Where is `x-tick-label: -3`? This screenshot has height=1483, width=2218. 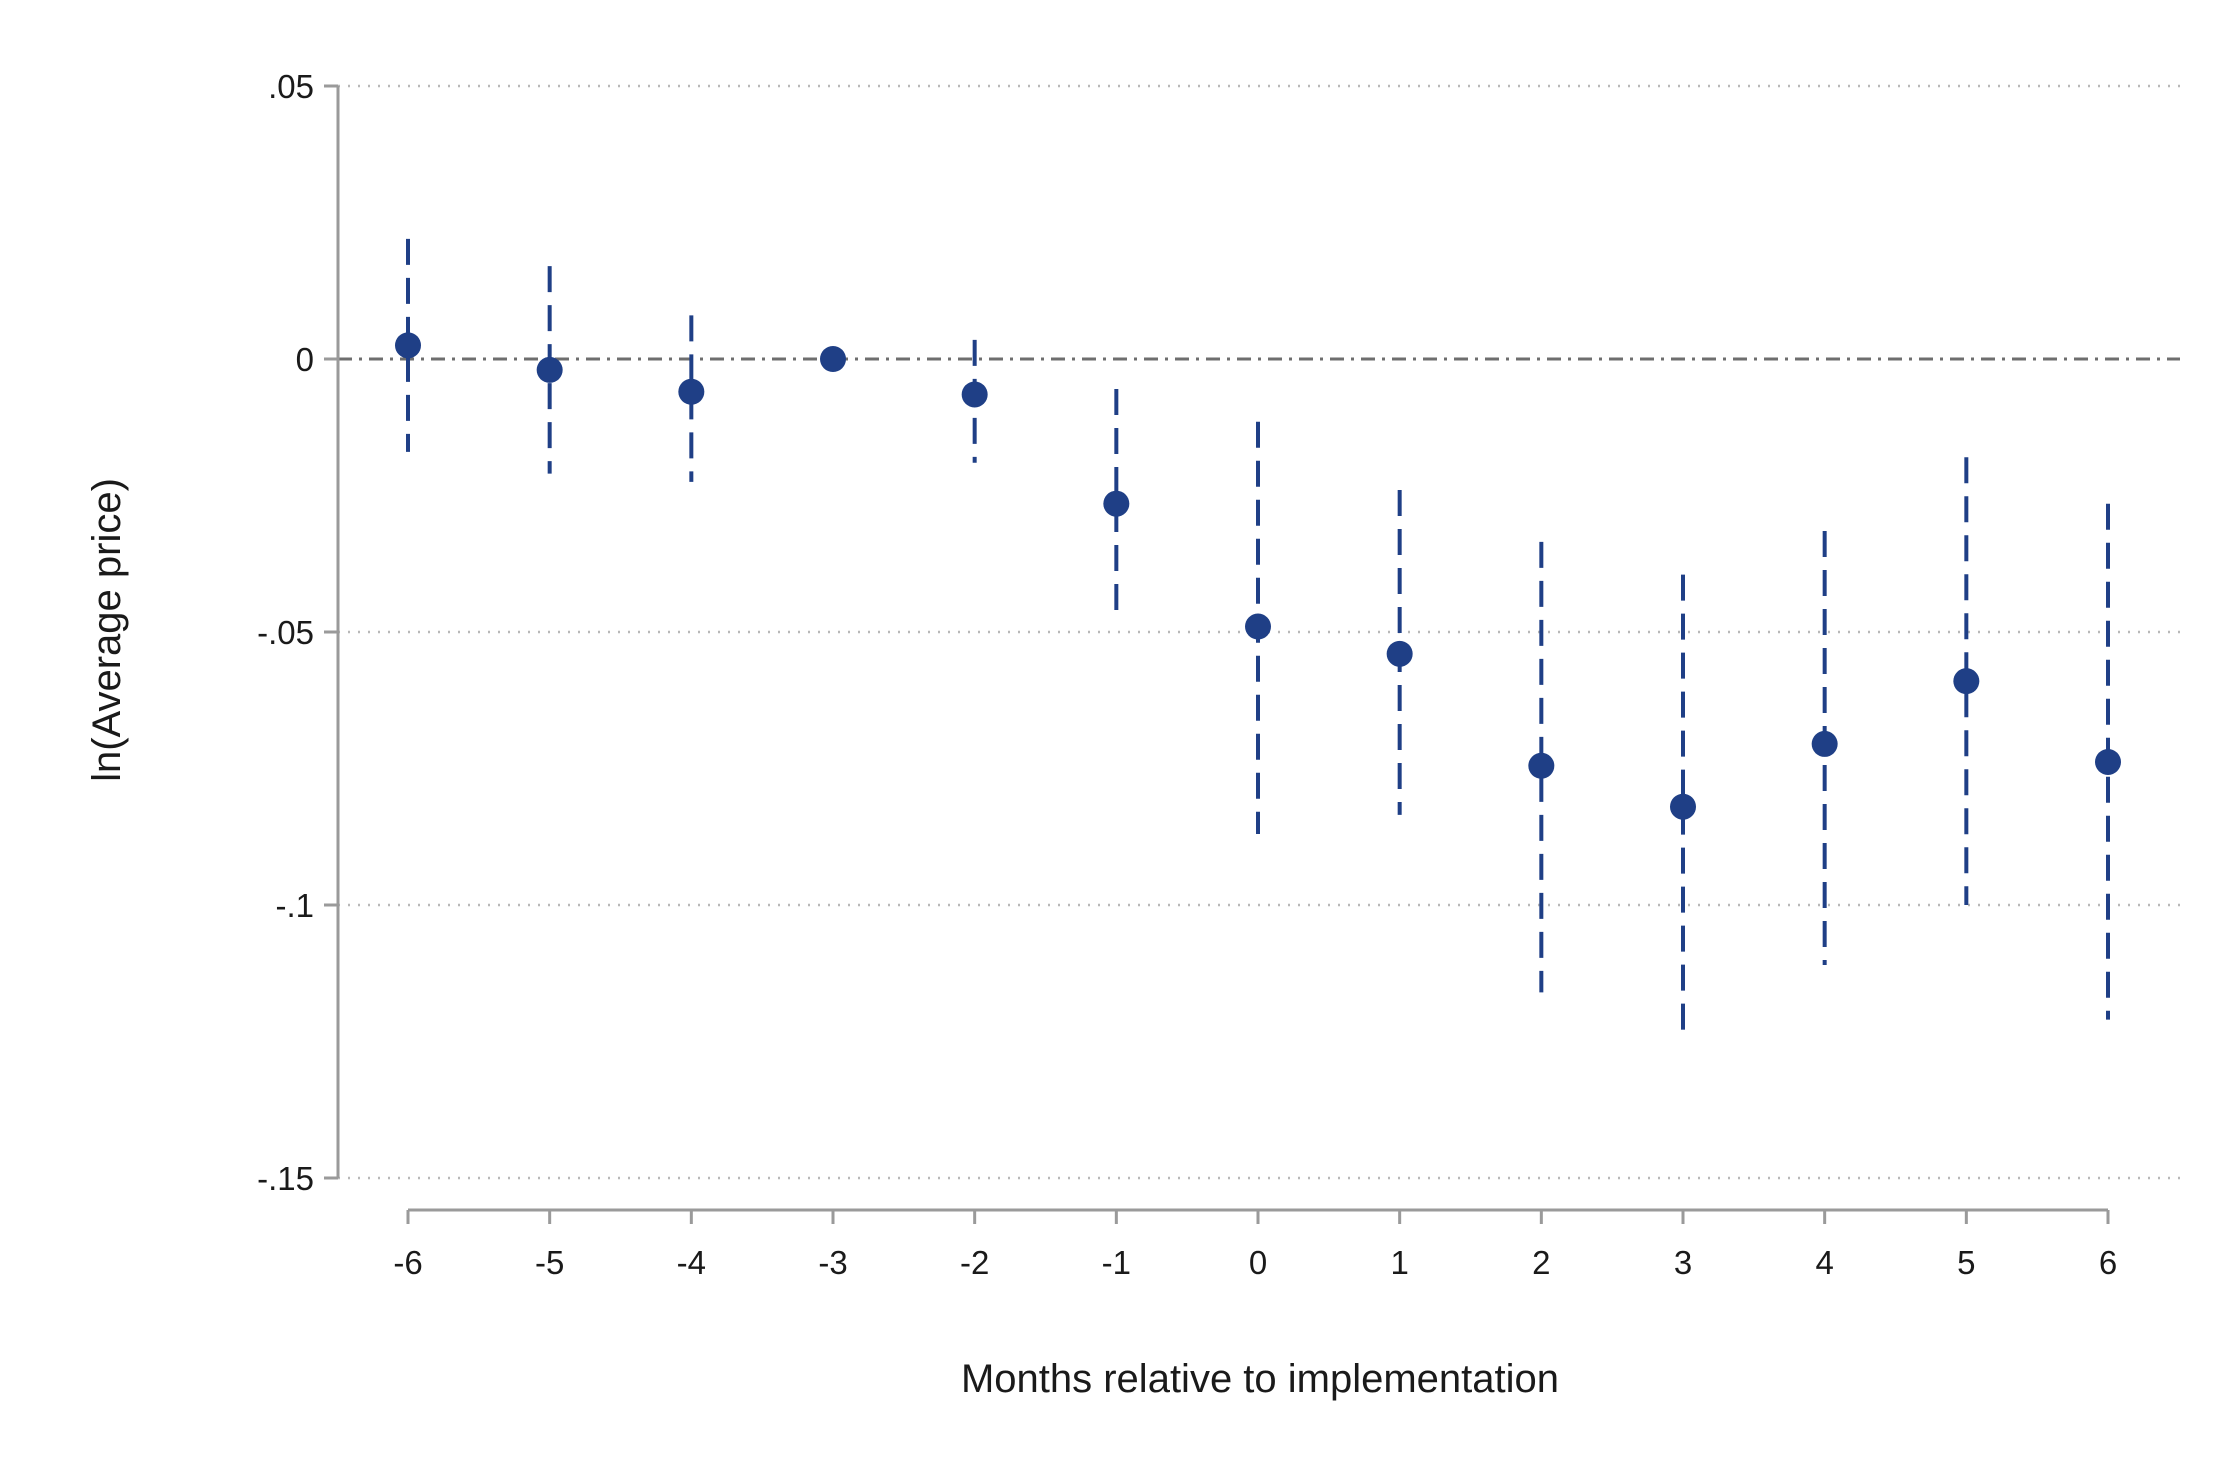 x-tick-label: -3 is located at coordinates (832, 1262).